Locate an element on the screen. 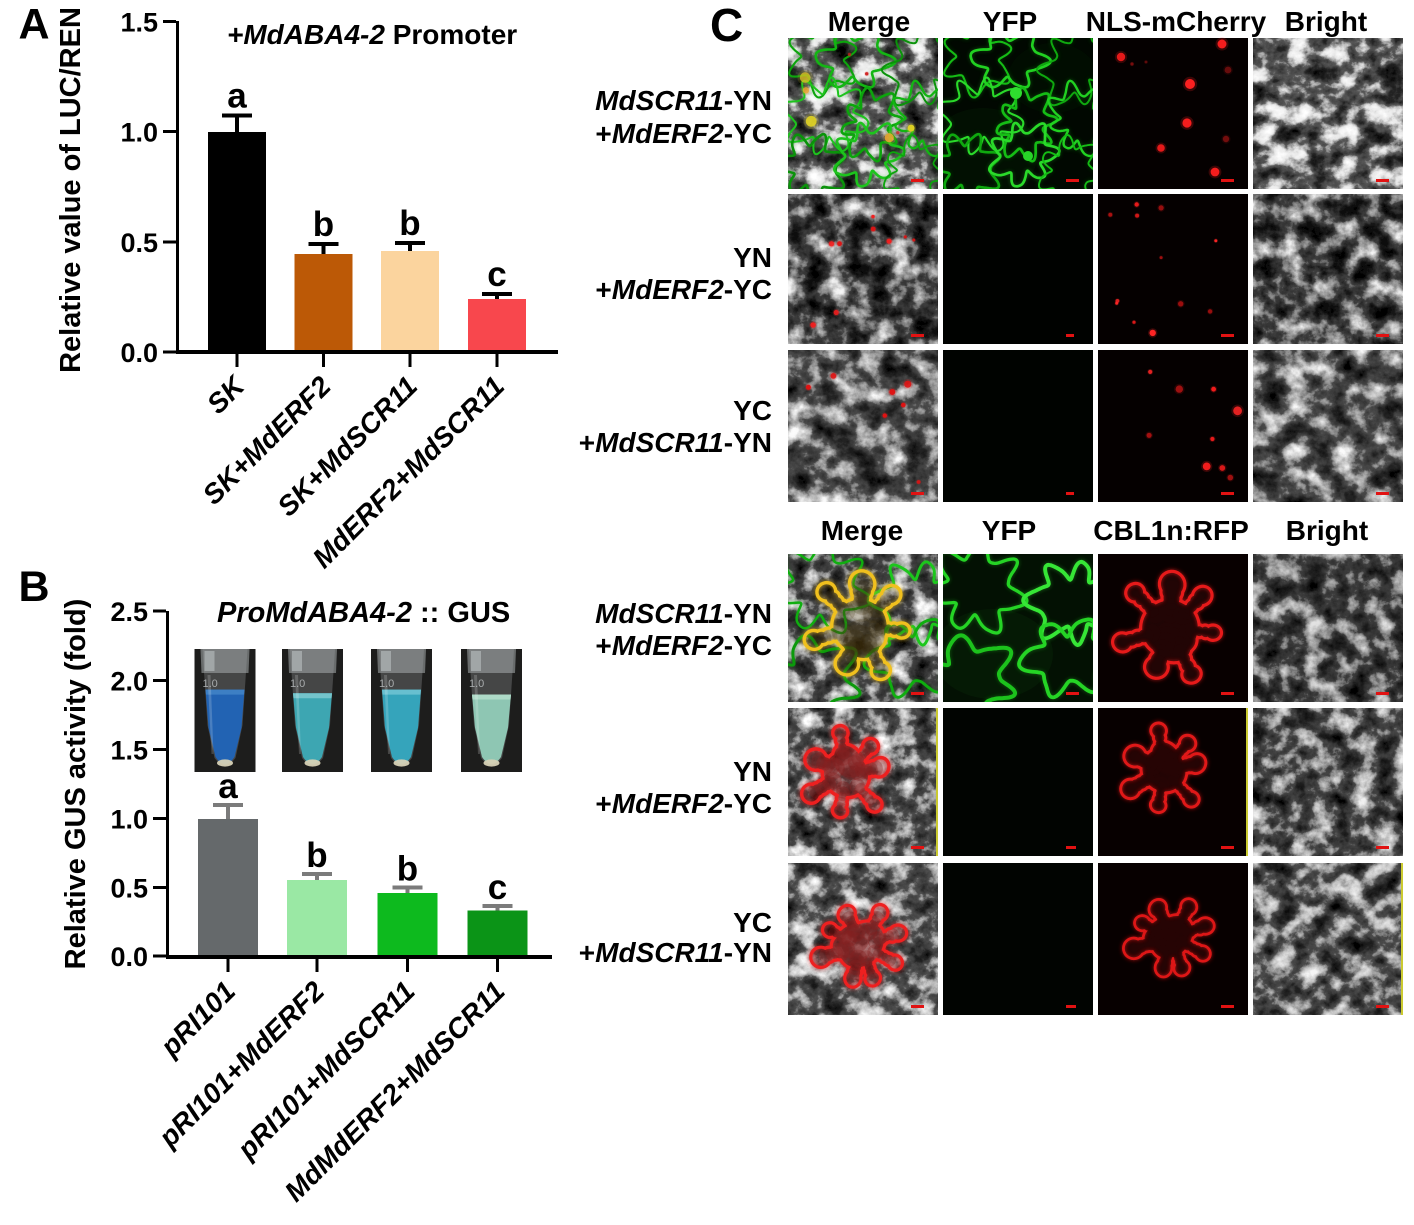 This screenshot has height=1225, width=1414. svg-text: NLS-mCherry is located at coordinates (1176, 21).